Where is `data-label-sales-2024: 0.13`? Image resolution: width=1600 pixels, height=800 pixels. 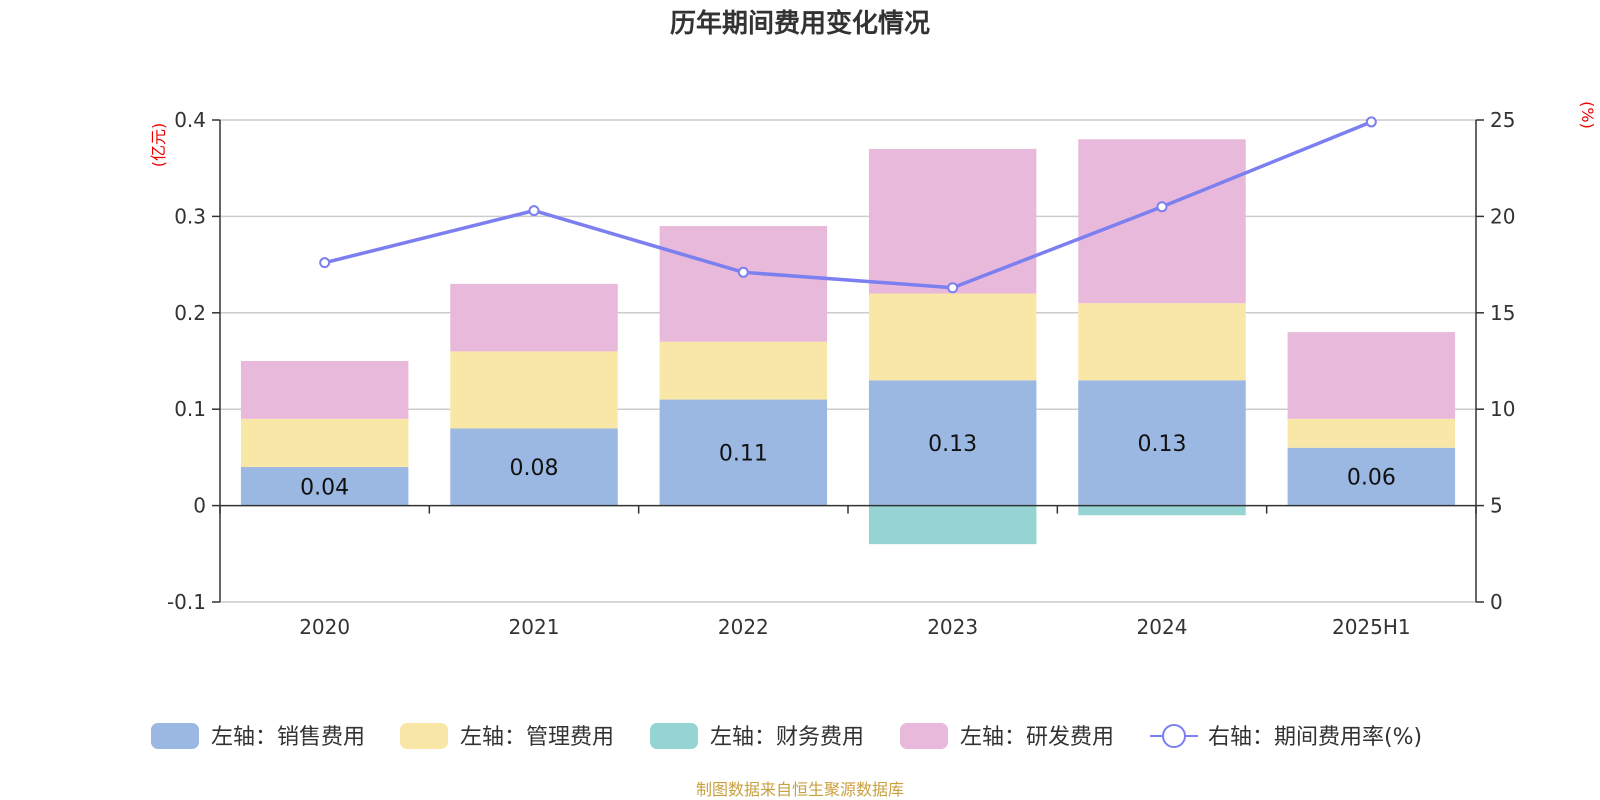 data-label-sales-2024: 0.13 is located at coordinates (1162, 444).